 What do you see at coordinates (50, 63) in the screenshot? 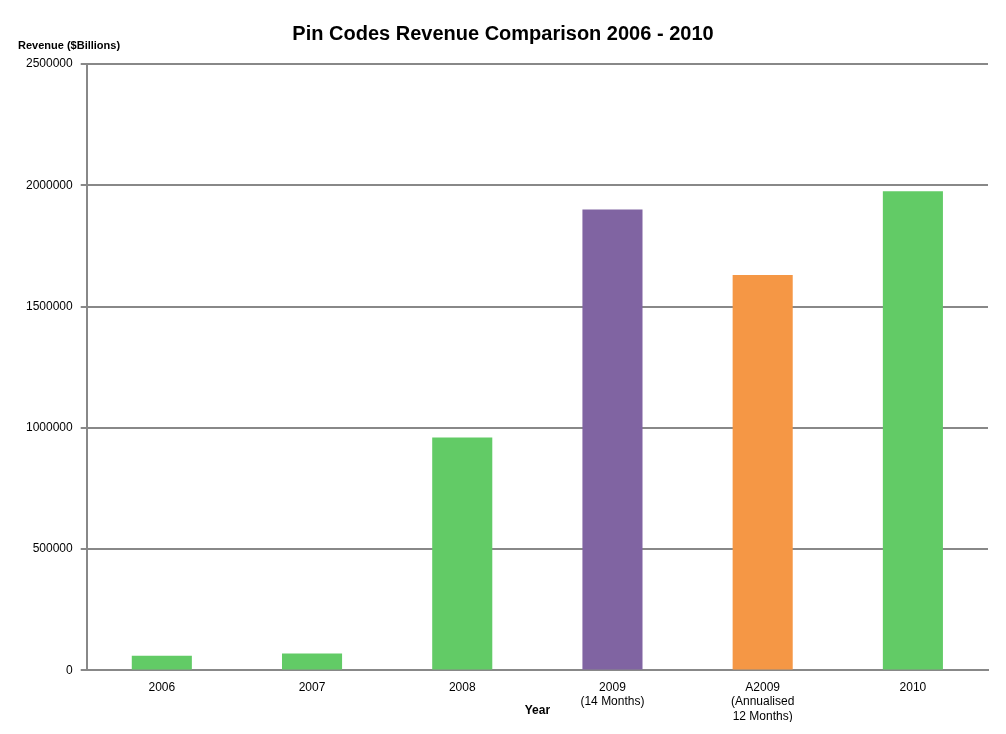
I see `y-tick-label: 2500000` at bounding box center [50, 63].